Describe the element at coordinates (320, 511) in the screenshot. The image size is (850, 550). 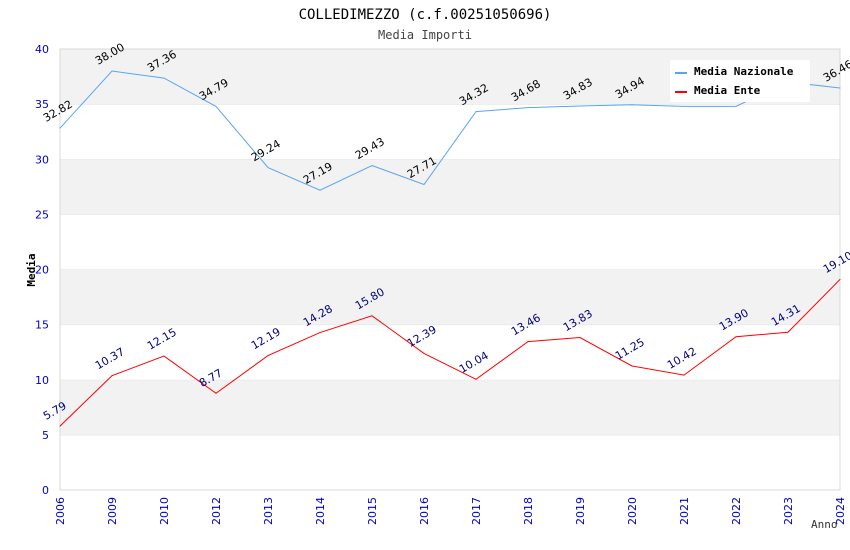
I see `x-tick-label: 2014` at that location.